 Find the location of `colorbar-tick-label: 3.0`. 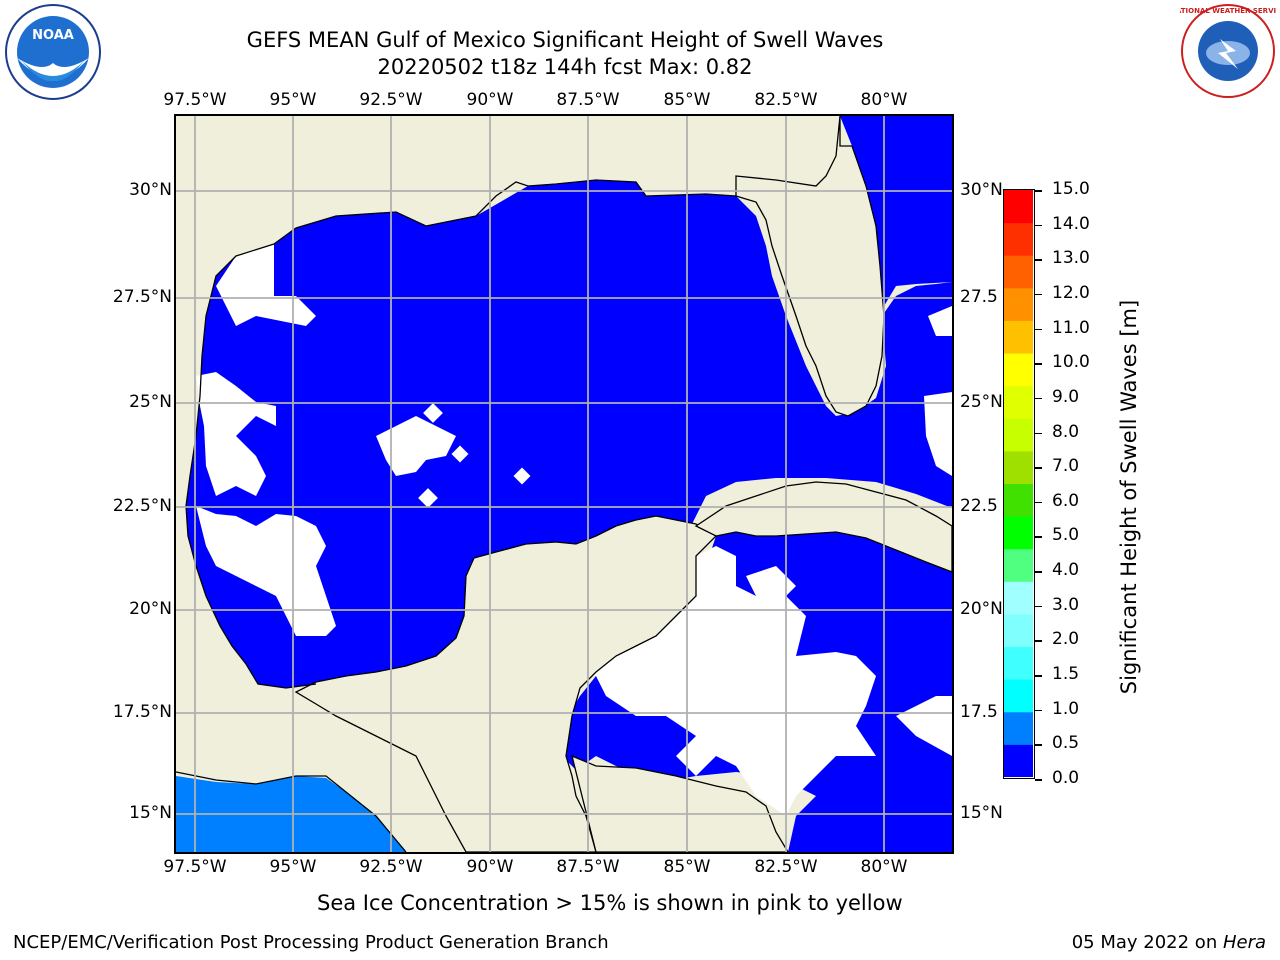

colorbar-tick-label: 3.0 is located at coordinates (1066, 604).